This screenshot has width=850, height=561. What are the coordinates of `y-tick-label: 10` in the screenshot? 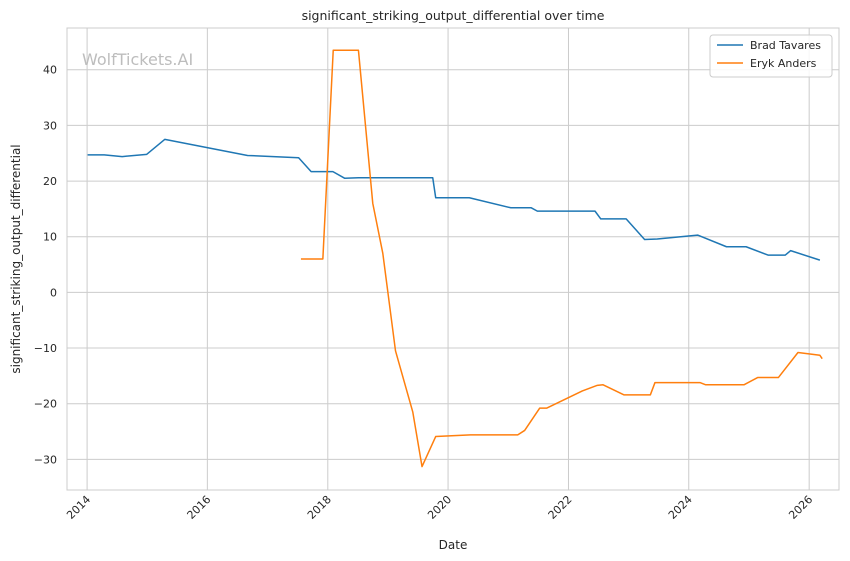 It's located at (50, 237).